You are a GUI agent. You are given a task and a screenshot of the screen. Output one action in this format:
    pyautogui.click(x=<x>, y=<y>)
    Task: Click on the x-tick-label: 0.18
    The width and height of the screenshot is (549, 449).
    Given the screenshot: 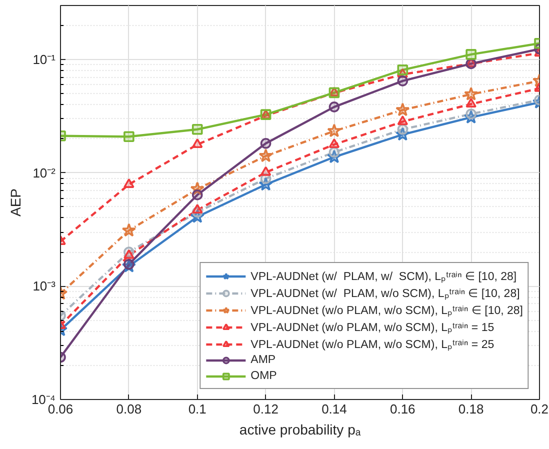 What is the action you would take?
    pyautogui.click(x=471, y=409)
    